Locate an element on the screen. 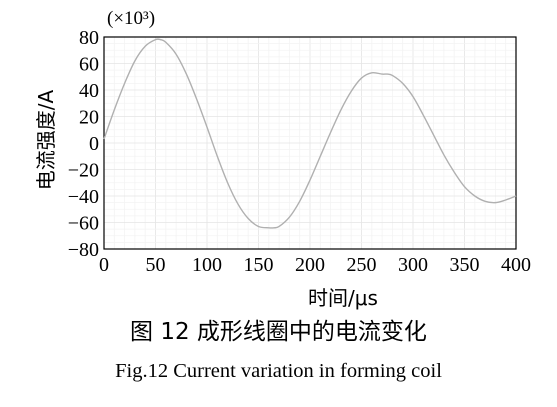  x-tick-label: 50 is located at coordinates (156, 265).